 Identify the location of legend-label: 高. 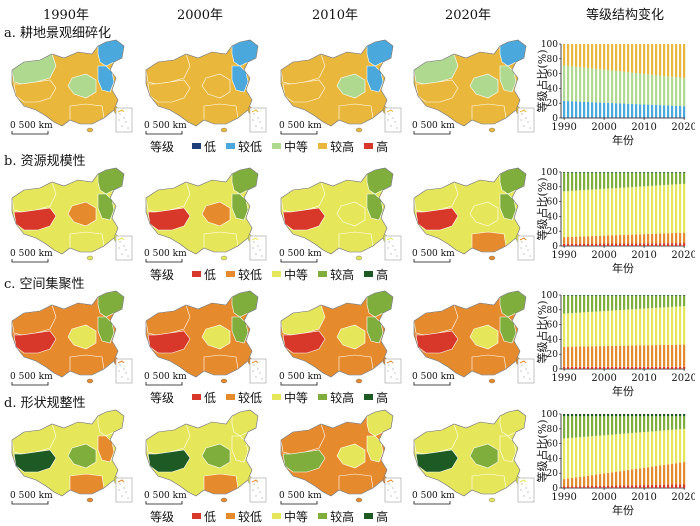
(382, 274).